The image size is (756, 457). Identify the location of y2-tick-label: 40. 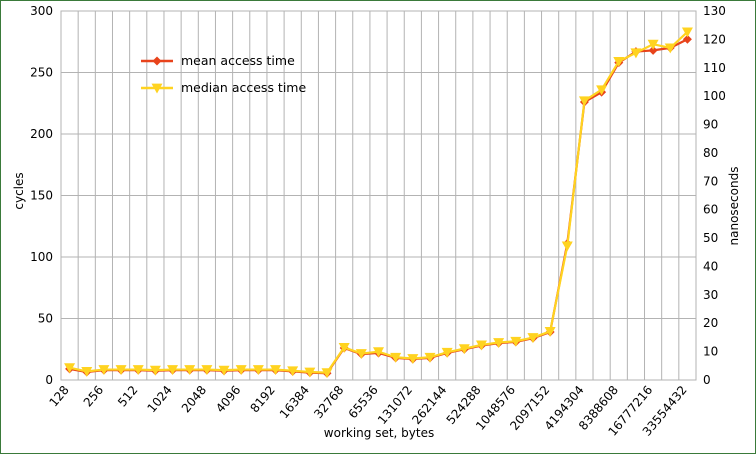
(710, 266).